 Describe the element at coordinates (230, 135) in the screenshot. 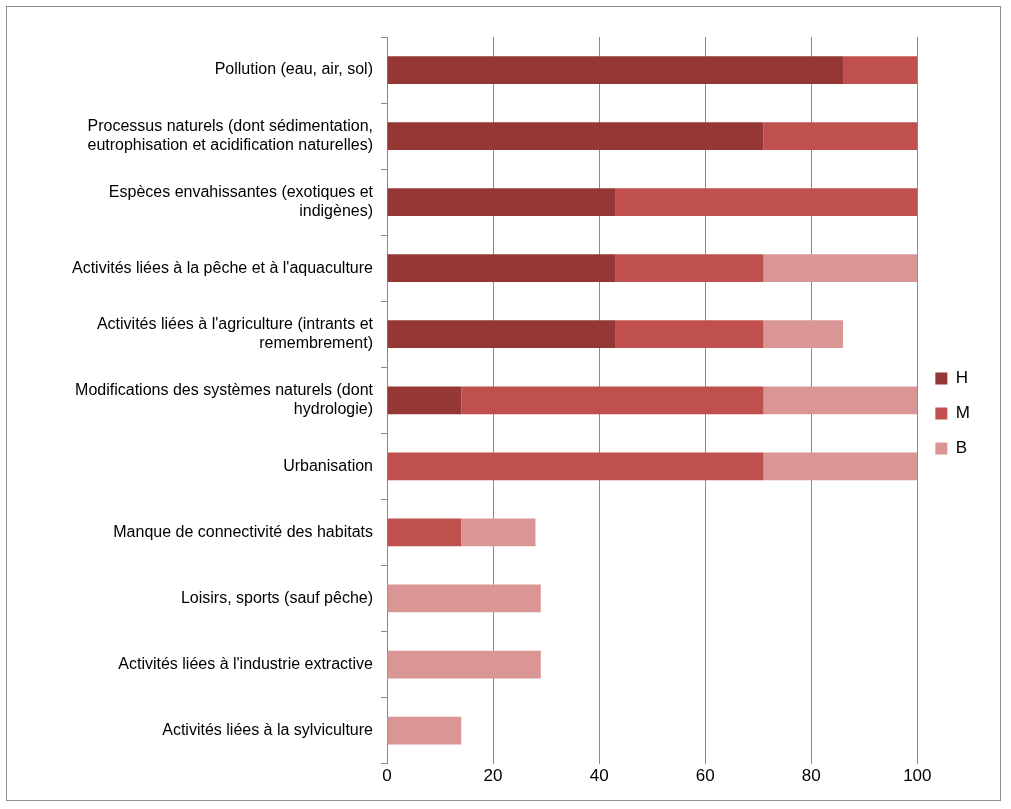

I see `y-tick-label: Processus naturels (dont sédimentation, eutrophisation et acidification naturelles)` at that location.